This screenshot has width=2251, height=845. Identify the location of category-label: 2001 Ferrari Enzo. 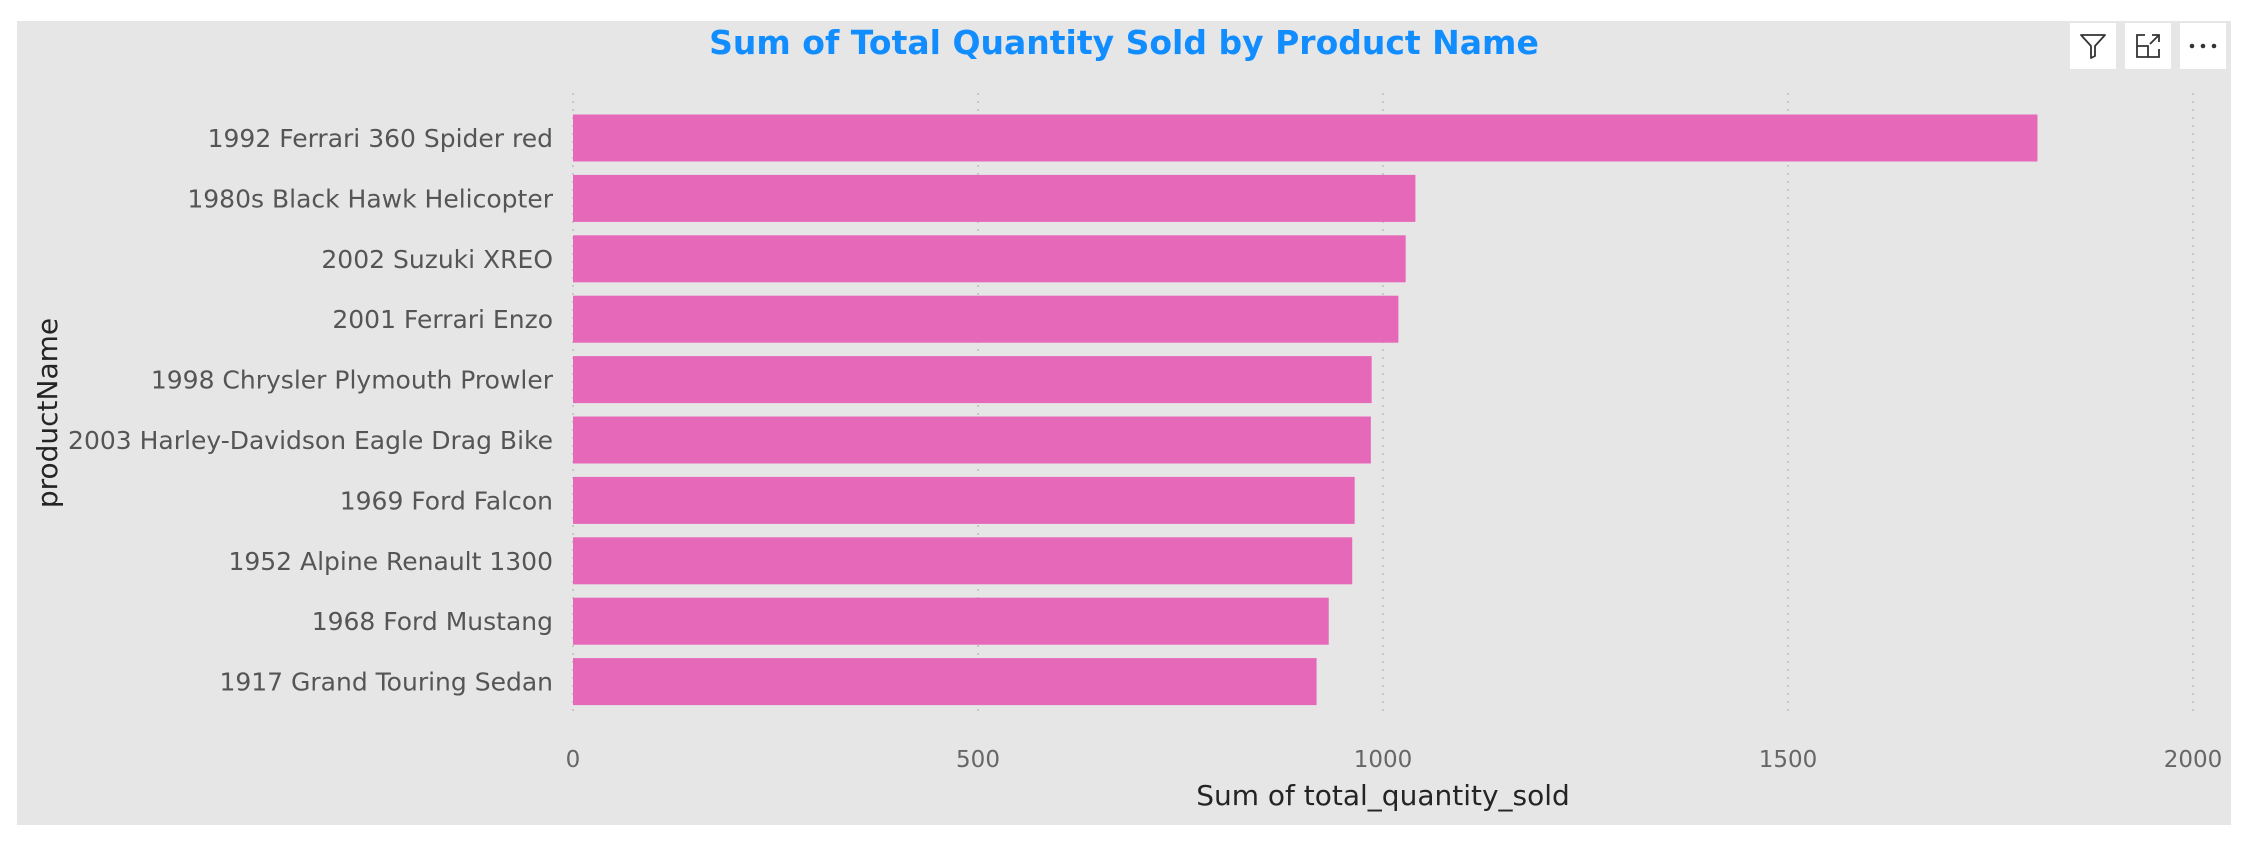
(442, 319).